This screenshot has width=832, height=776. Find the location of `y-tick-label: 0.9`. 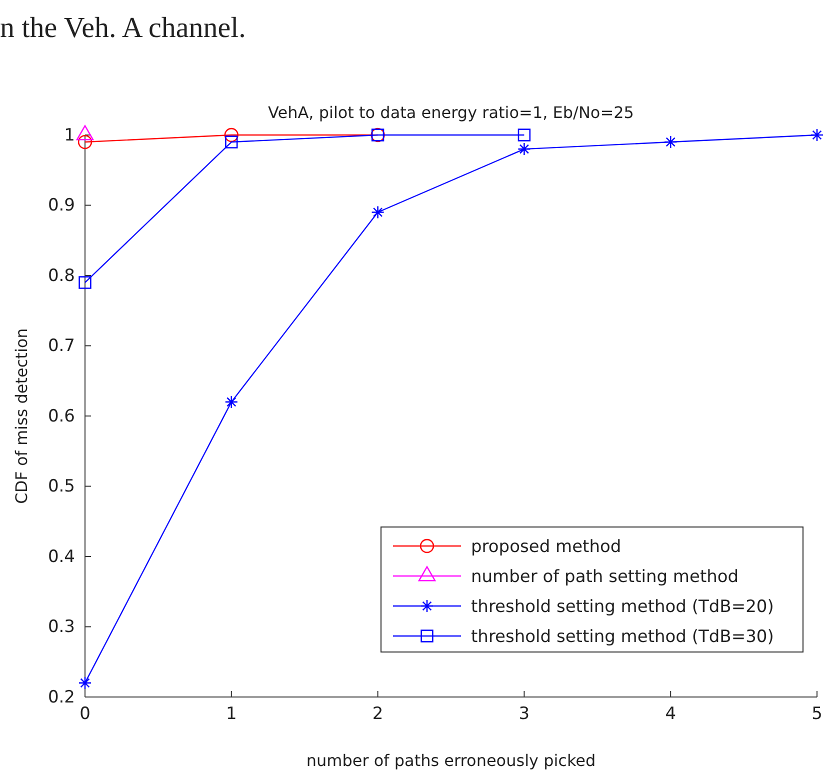

y-tick-label: 0.9 is located at coordinates (61, 206).